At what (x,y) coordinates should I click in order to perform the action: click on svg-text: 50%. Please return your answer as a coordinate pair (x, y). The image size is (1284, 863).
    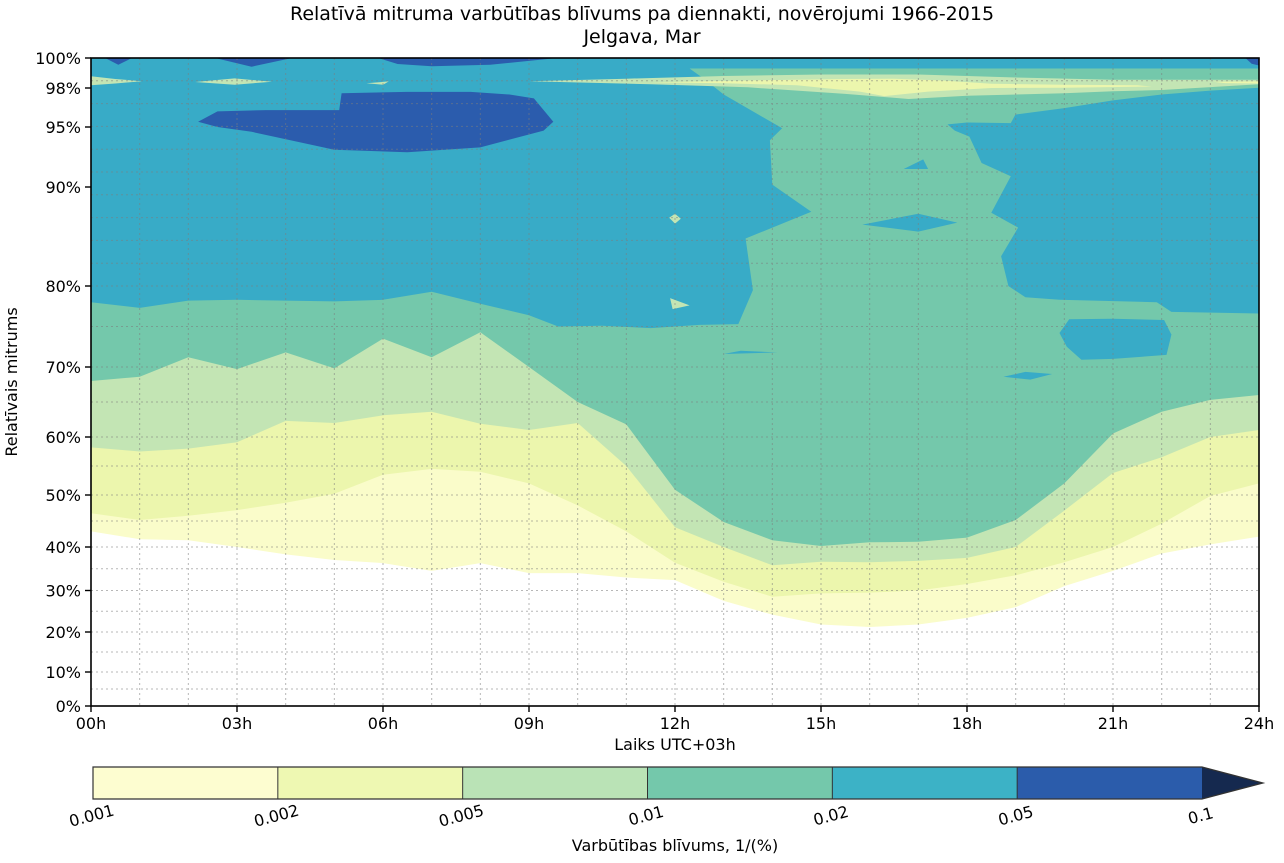
    Looking at the image, I should click on (63, 495).